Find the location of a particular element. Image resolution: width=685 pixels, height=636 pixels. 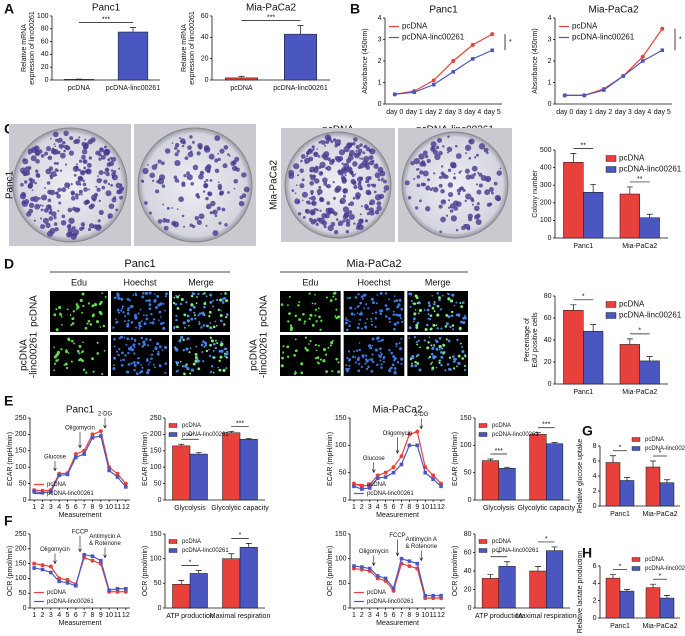

y-tick-label: 100 is located at coordinates (156, 559).